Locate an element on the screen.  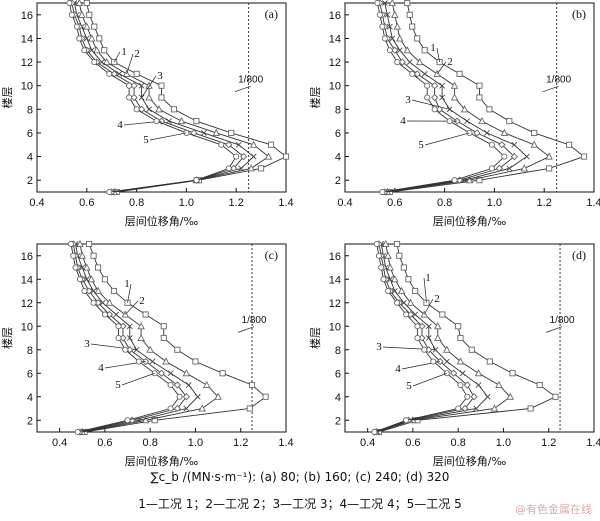
y-tick-label: 16 is located at coordinates (27, 257).